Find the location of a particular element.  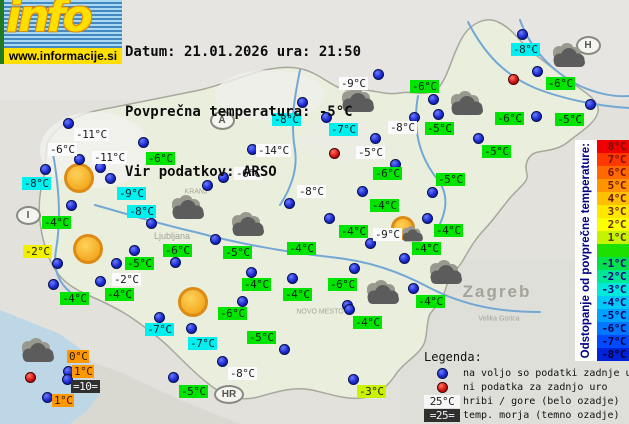

header-date-line: Datum: 21.01.2026 ura: 21:50 is located at coordinates (243, 52).